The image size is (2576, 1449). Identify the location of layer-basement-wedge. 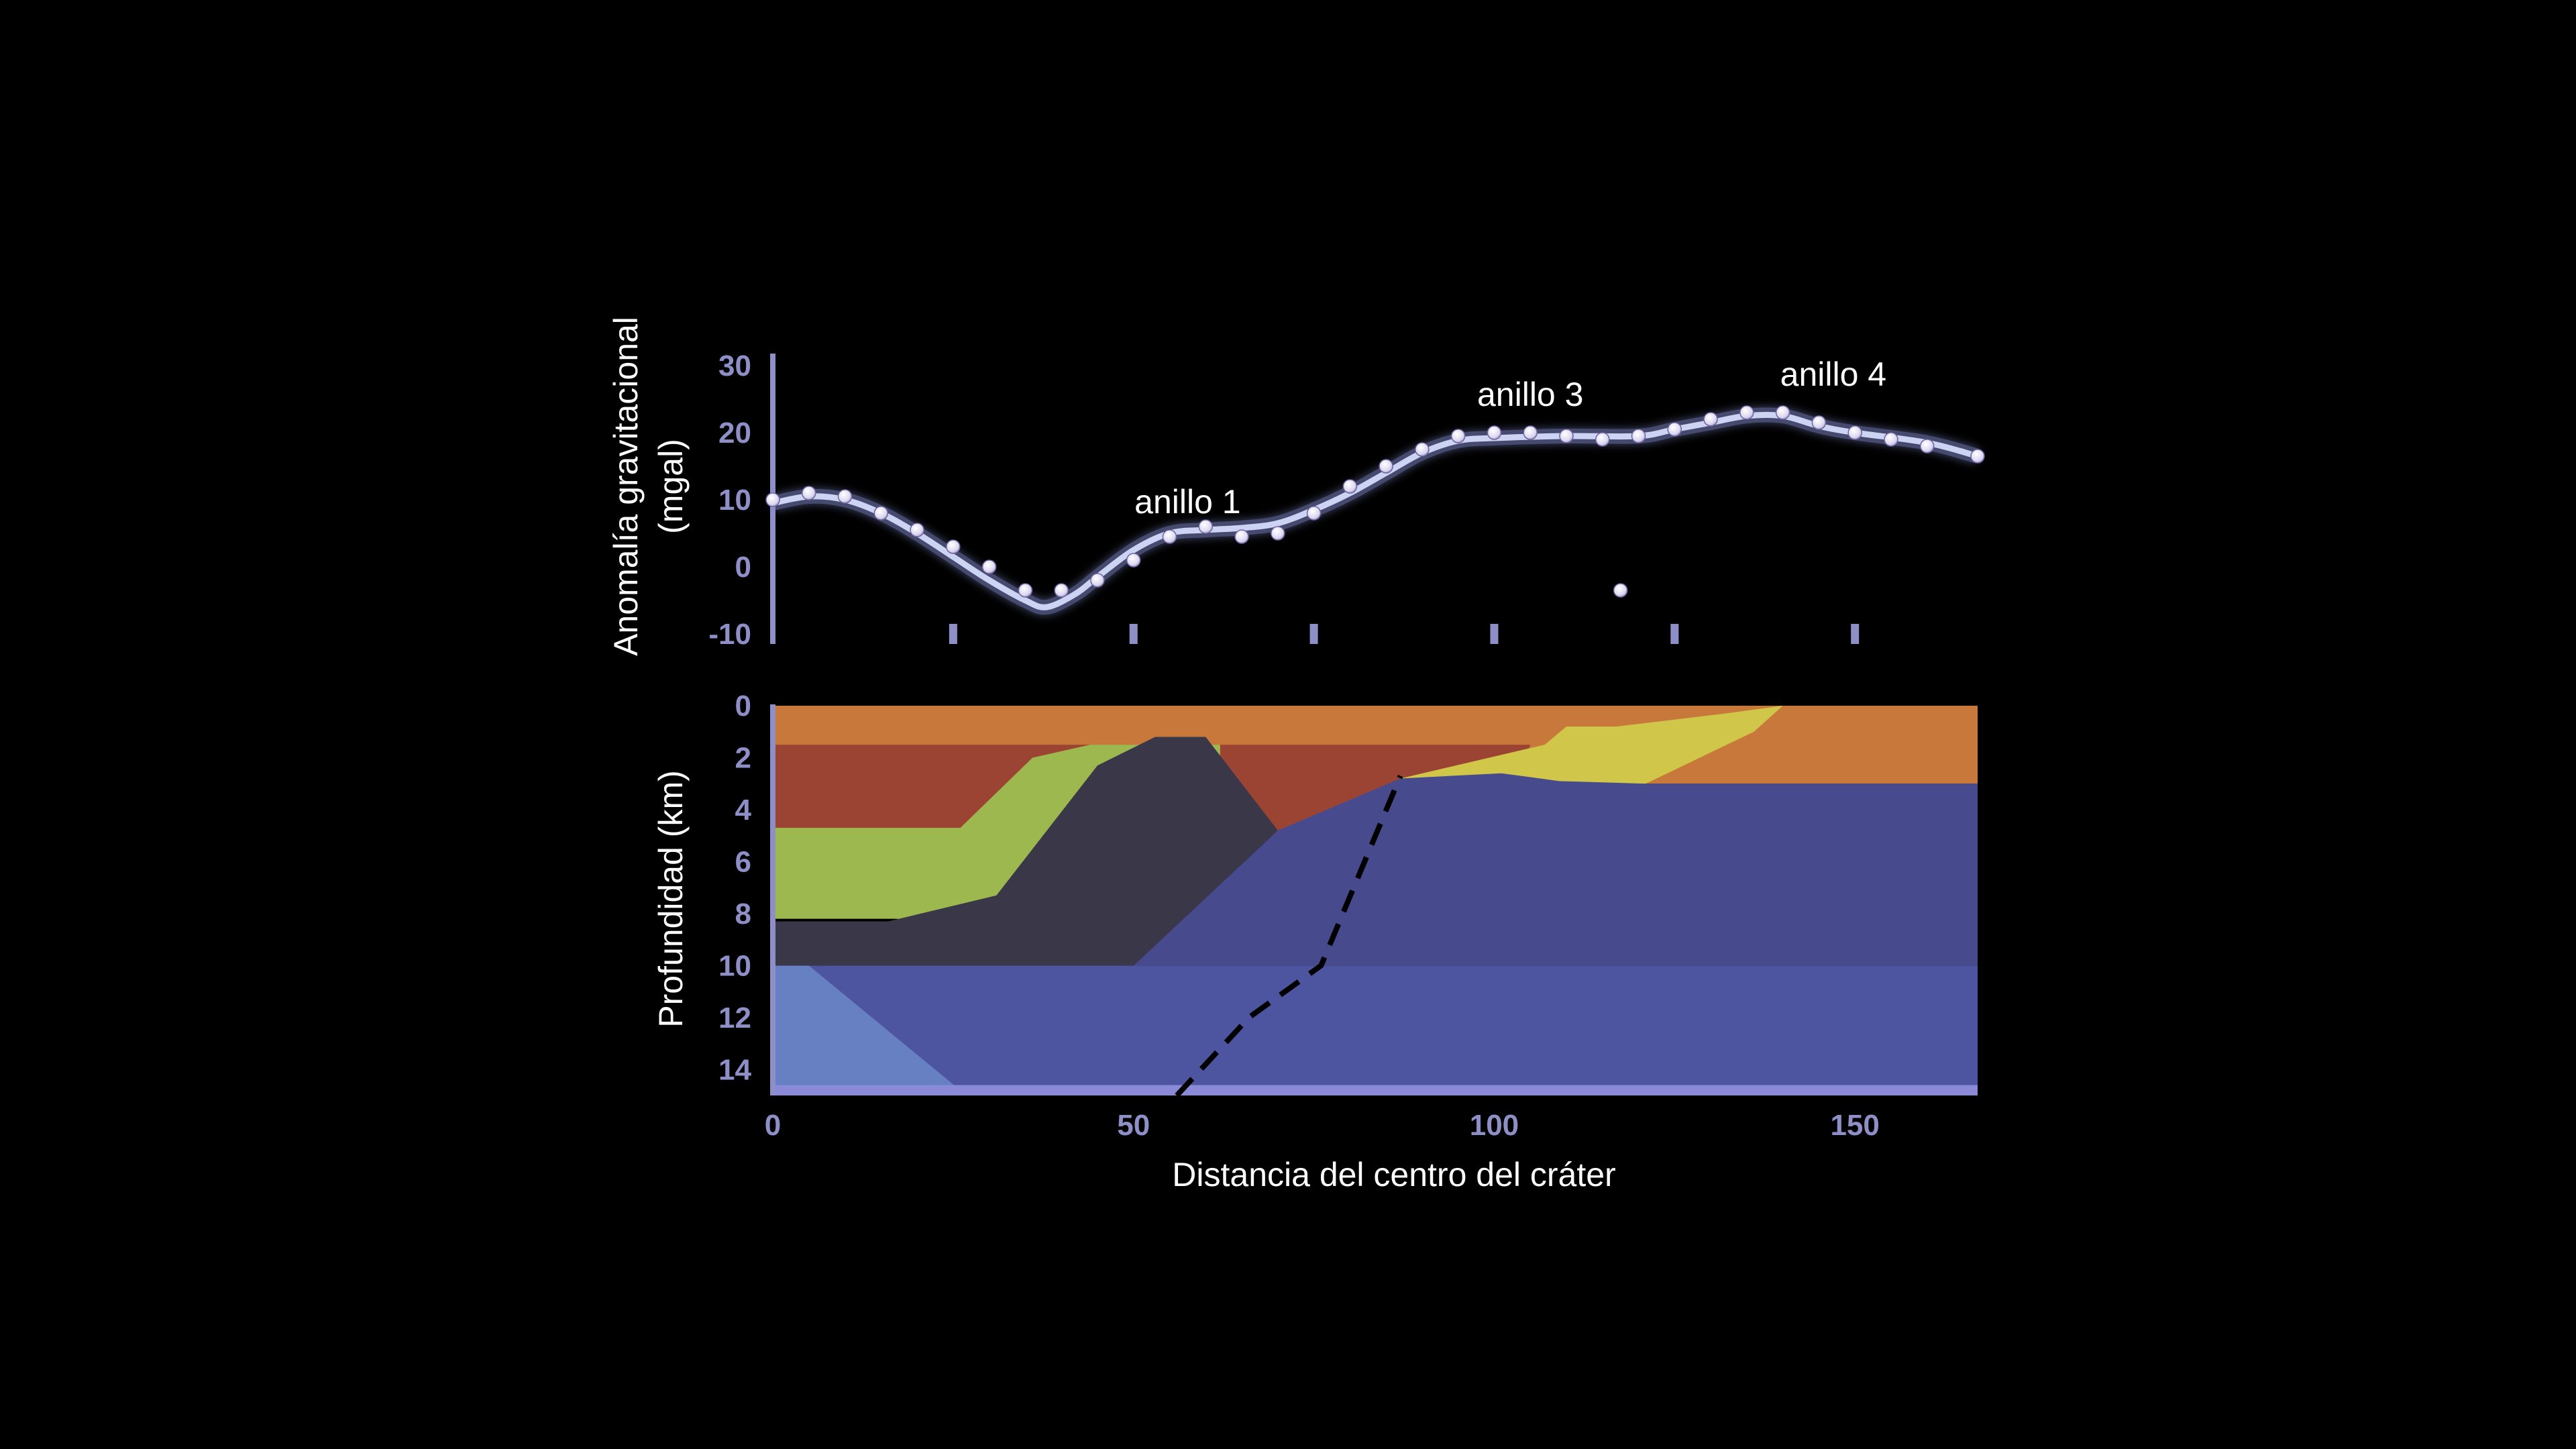
(867, 1028).